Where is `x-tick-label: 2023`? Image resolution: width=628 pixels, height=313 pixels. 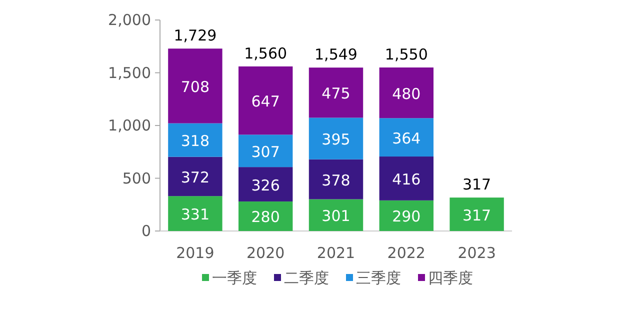 x-tick-label: 2023 is located at coordinates (477, 253).